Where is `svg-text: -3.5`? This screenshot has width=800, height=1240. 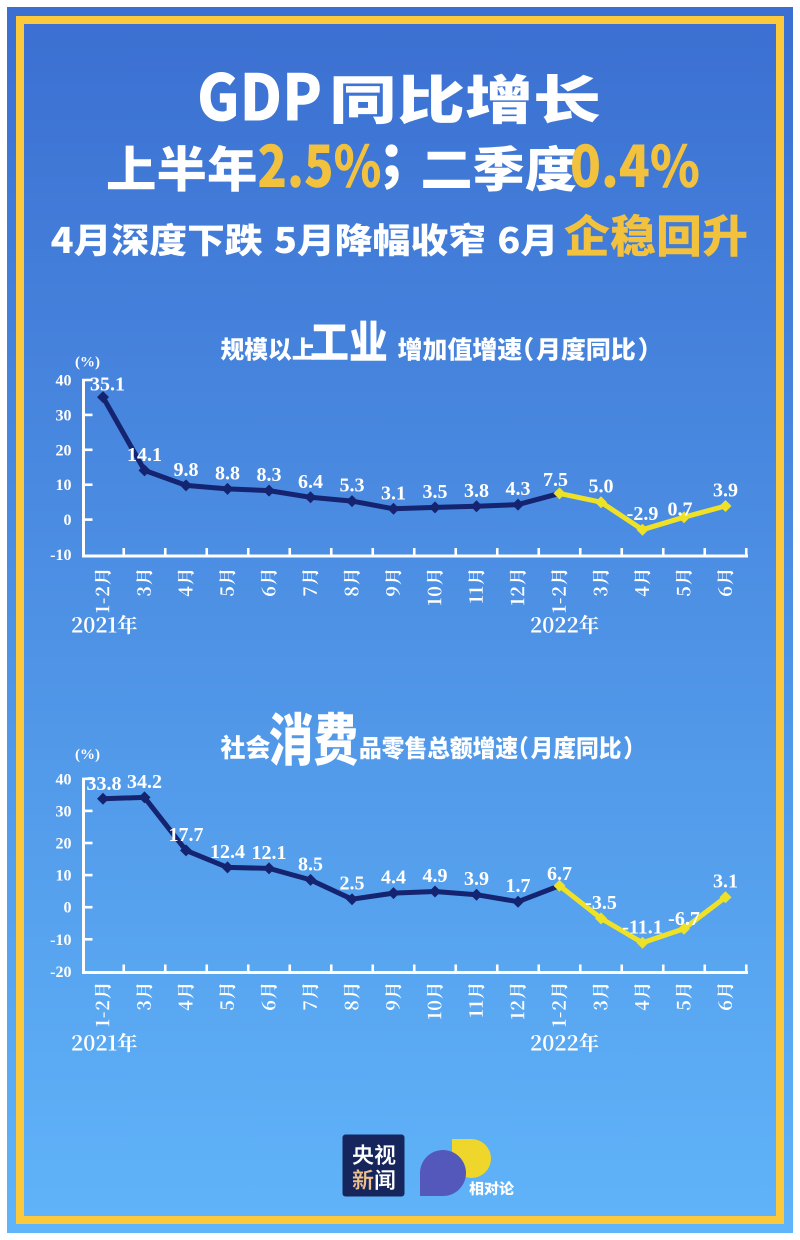 svg-text: -3.5 is located at coordinates (601, 903).